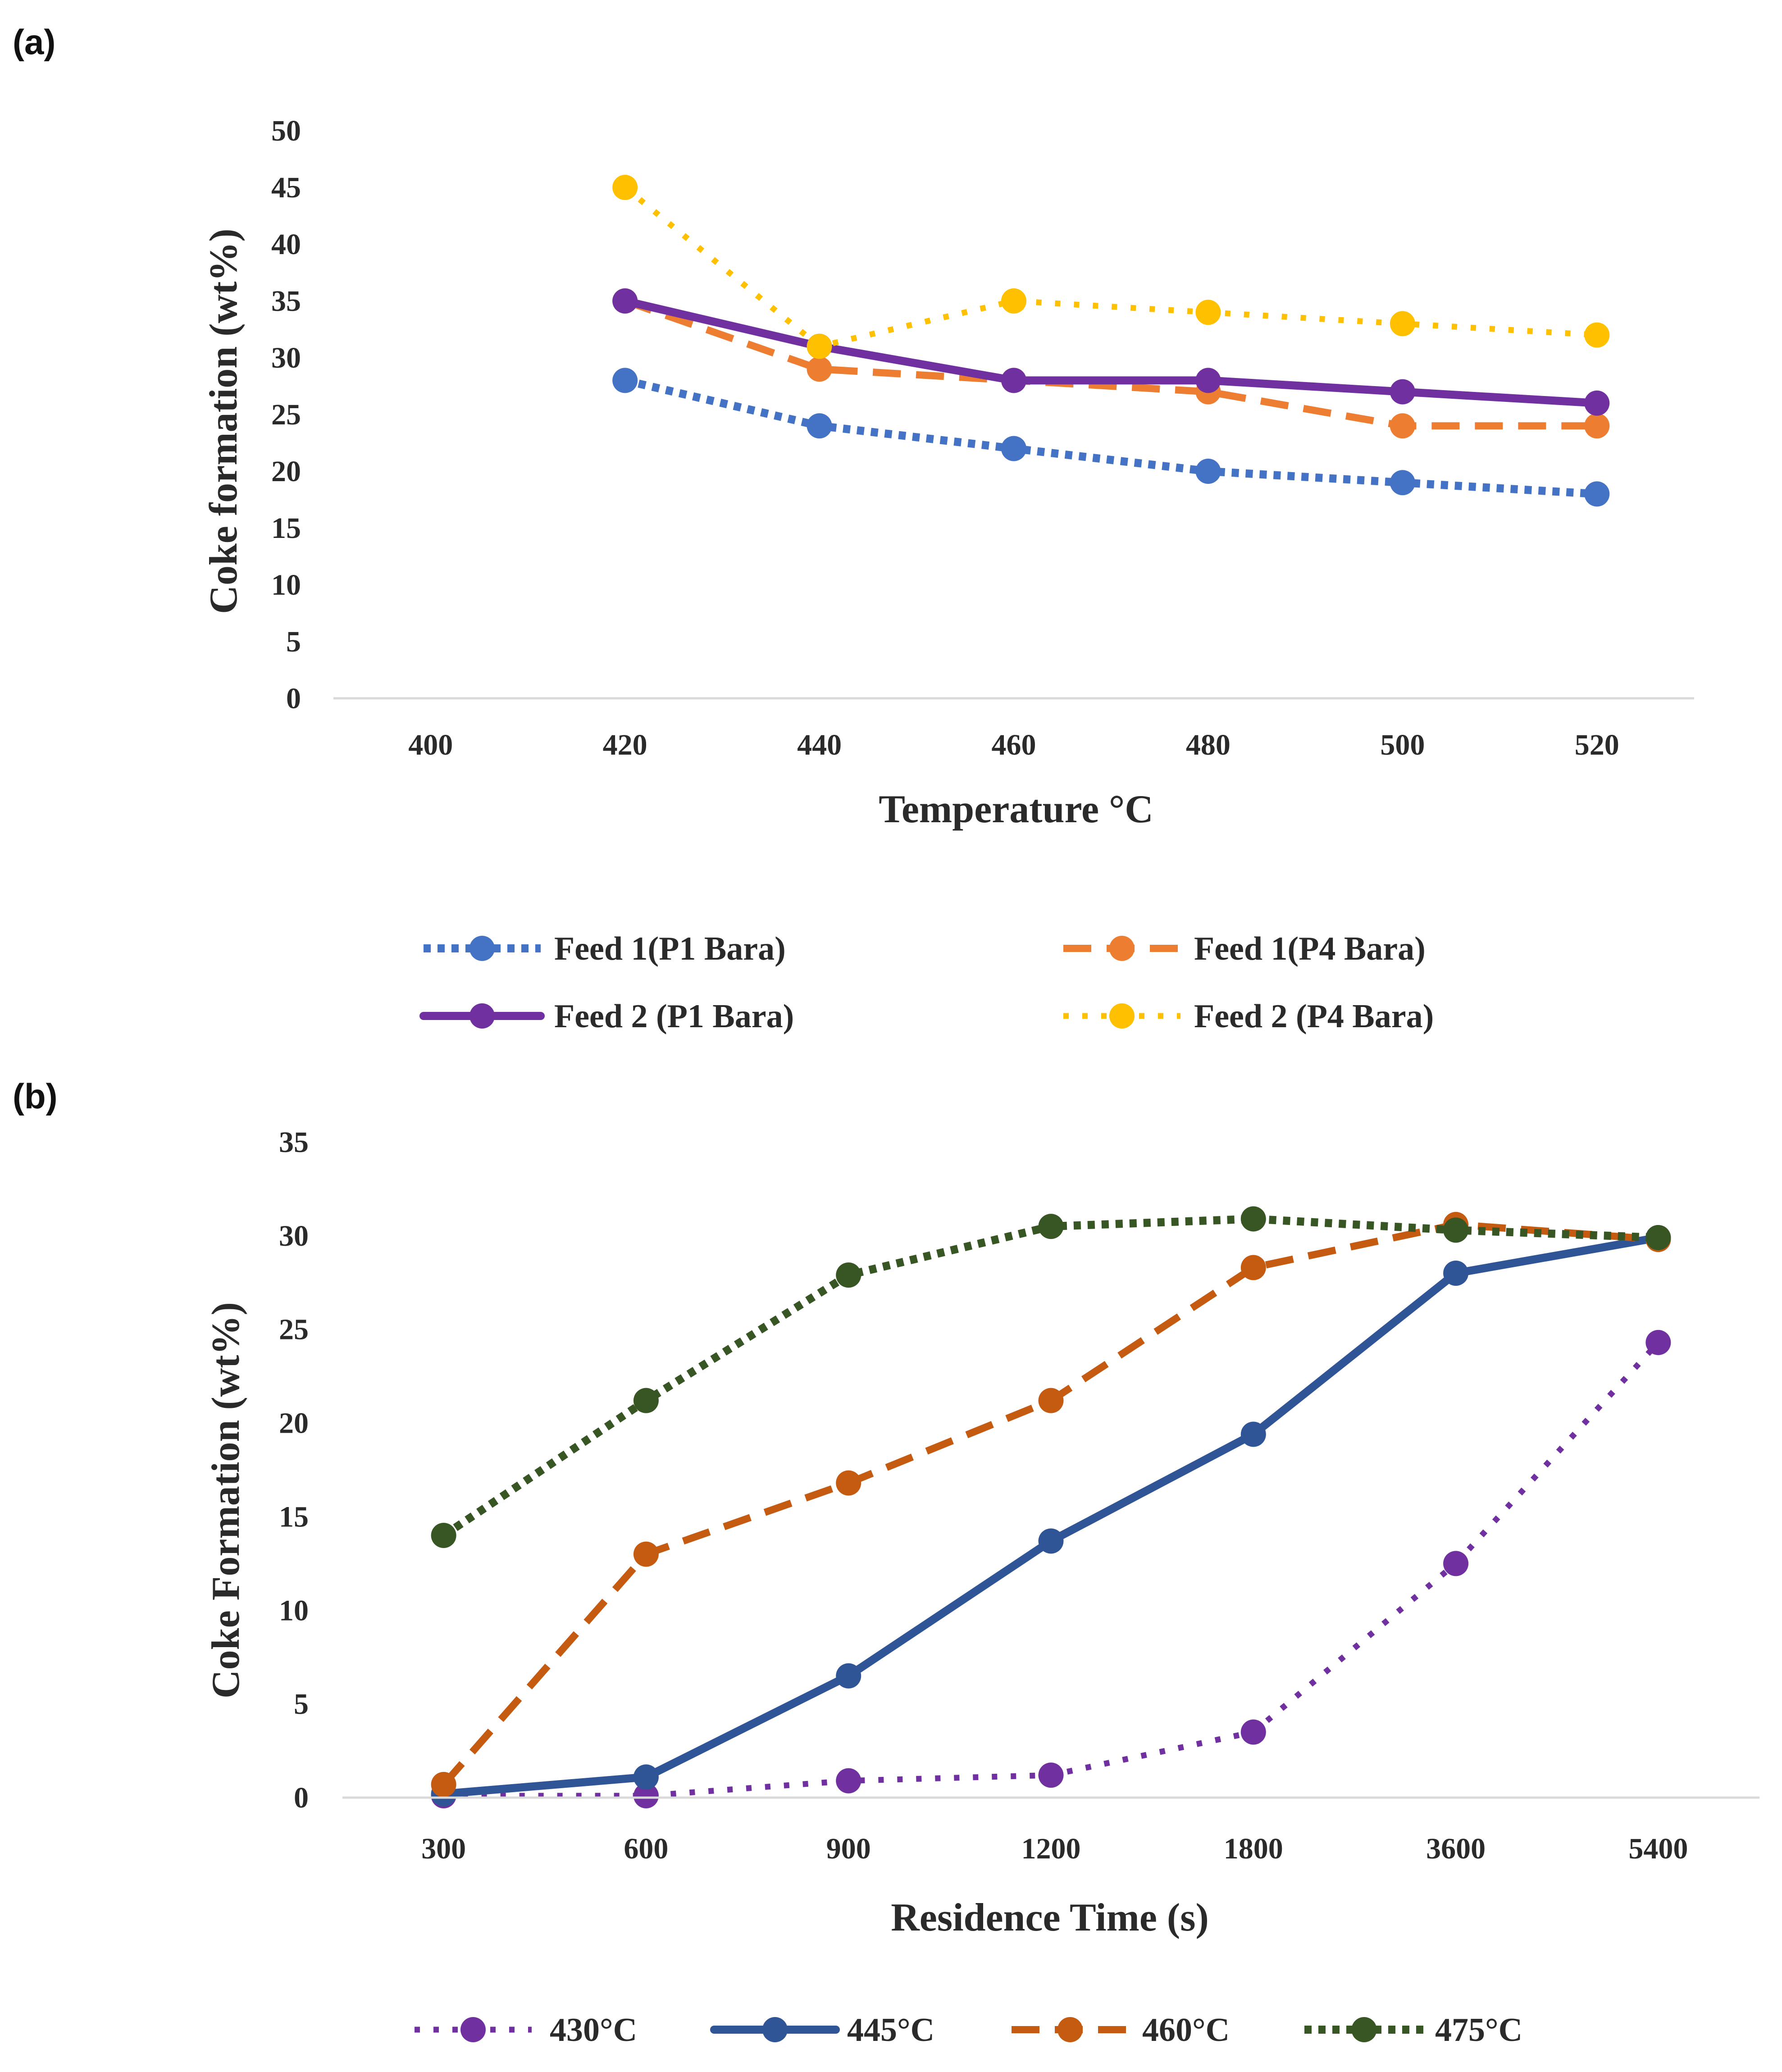  What do you see at coordinates (849, 1848) in the screenshot?
I see `chart-b-x-tick-label: 900` at bounding box center [849, 1848].